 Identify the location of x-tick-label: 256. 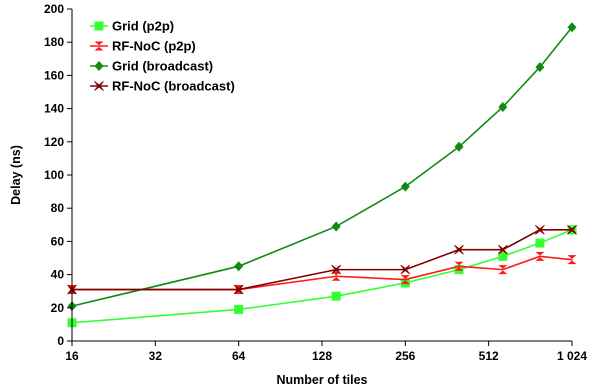
(405, 356).